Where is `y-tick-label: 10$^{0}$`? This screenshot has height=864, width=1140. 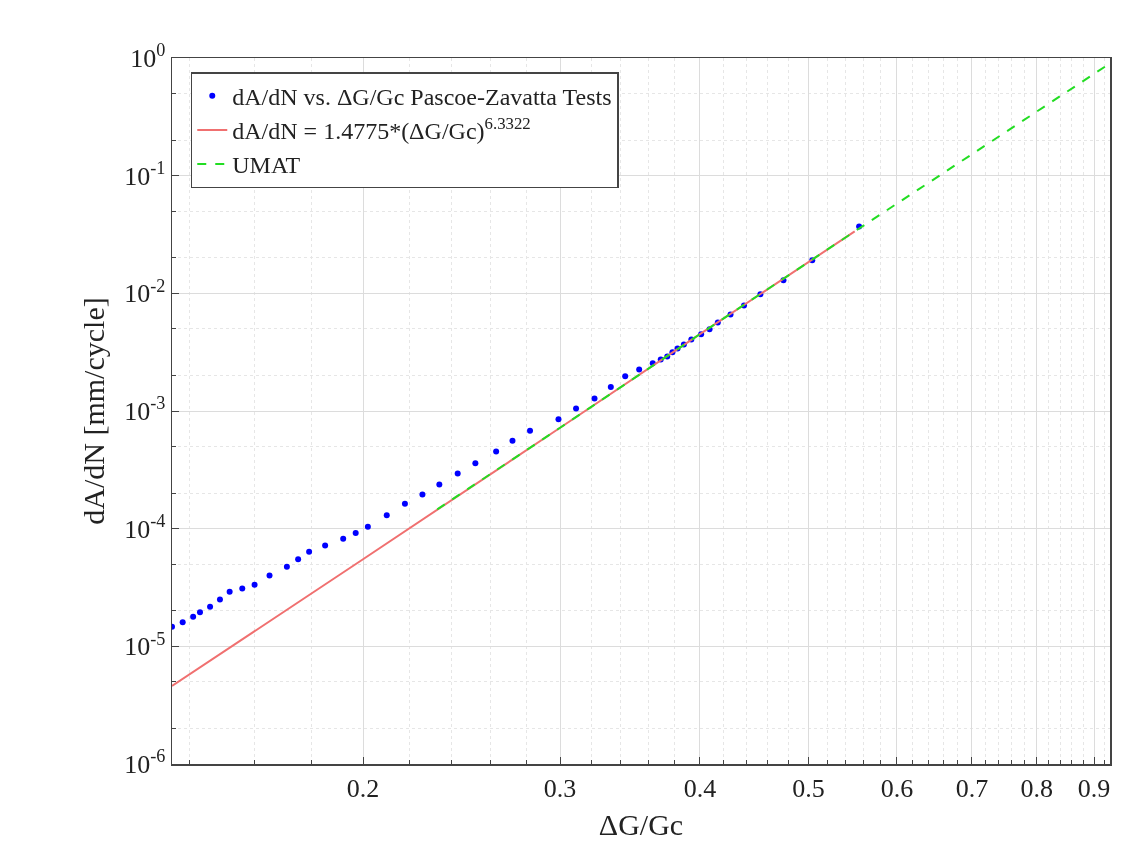 y-tick-label: 10$^{0}$ is located at coordinates (148, 57).